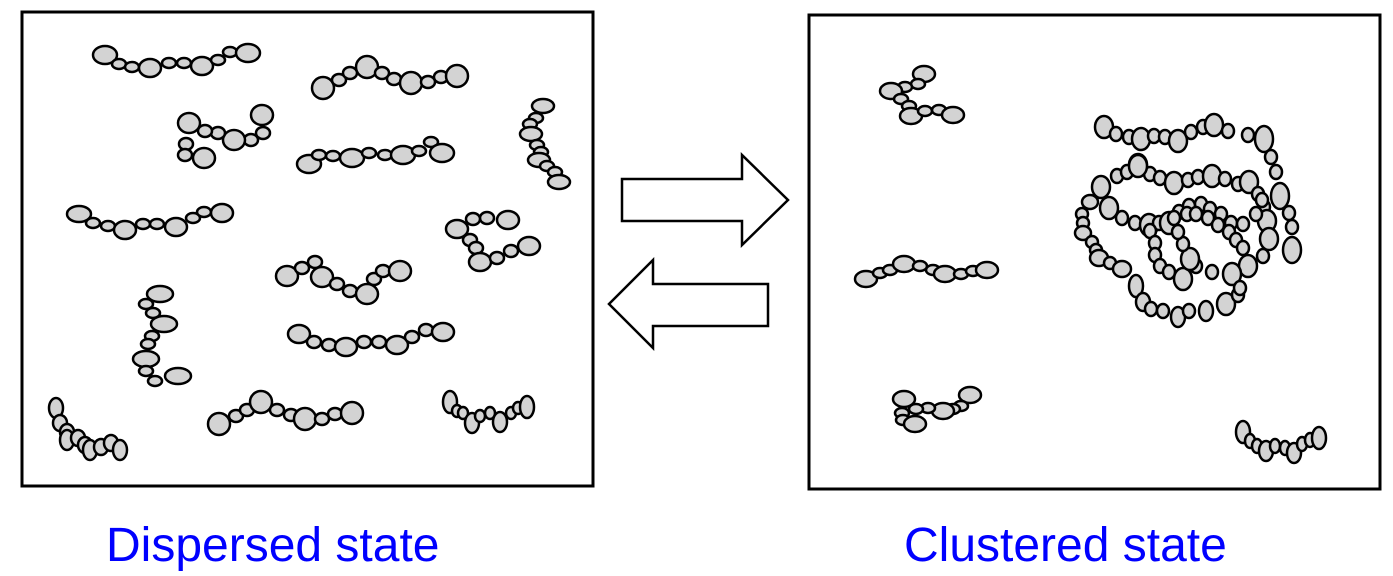 Image resolution: width=1393 pixels, height=576 pixels. What do you see at coordinates (1065, 545) in the screenshot?
I see `clustered-state-caption: Clustered state` at bounding box center [1065, 545].